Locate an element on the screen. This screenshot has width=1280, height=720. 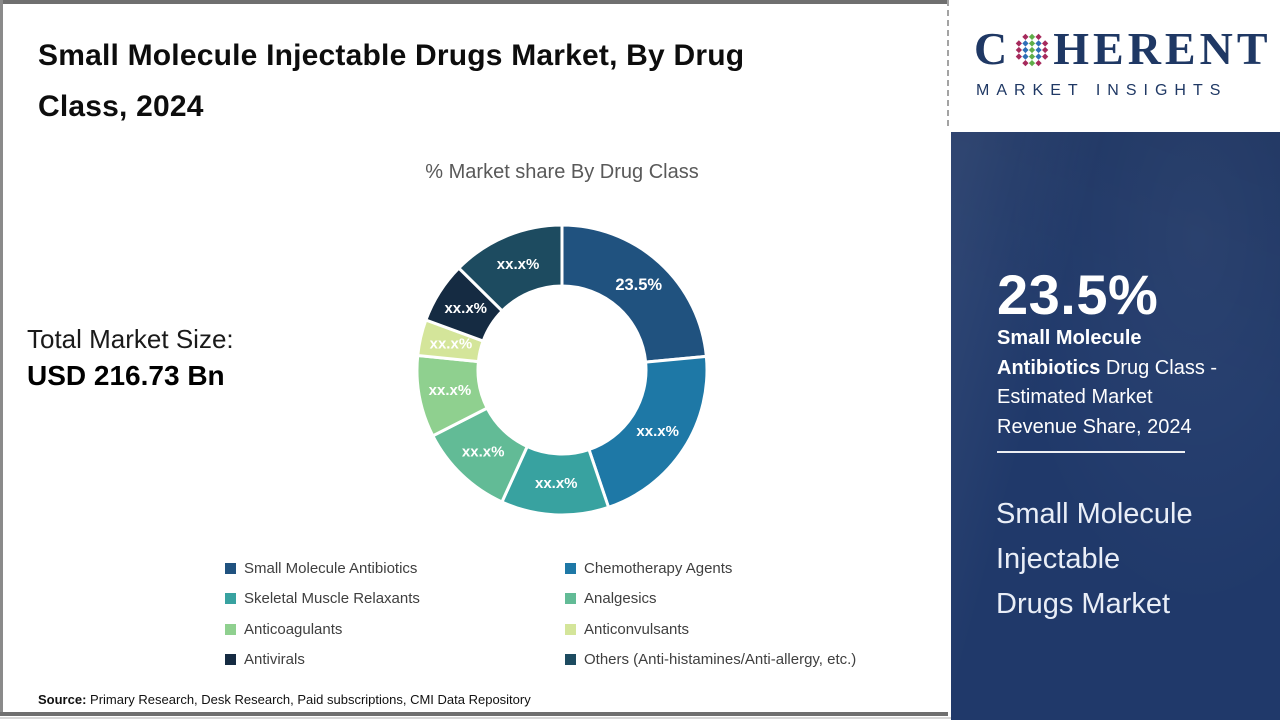
stat-description-highlight: Small Molecule Antibiotics is located at coordinates (1069, 353).